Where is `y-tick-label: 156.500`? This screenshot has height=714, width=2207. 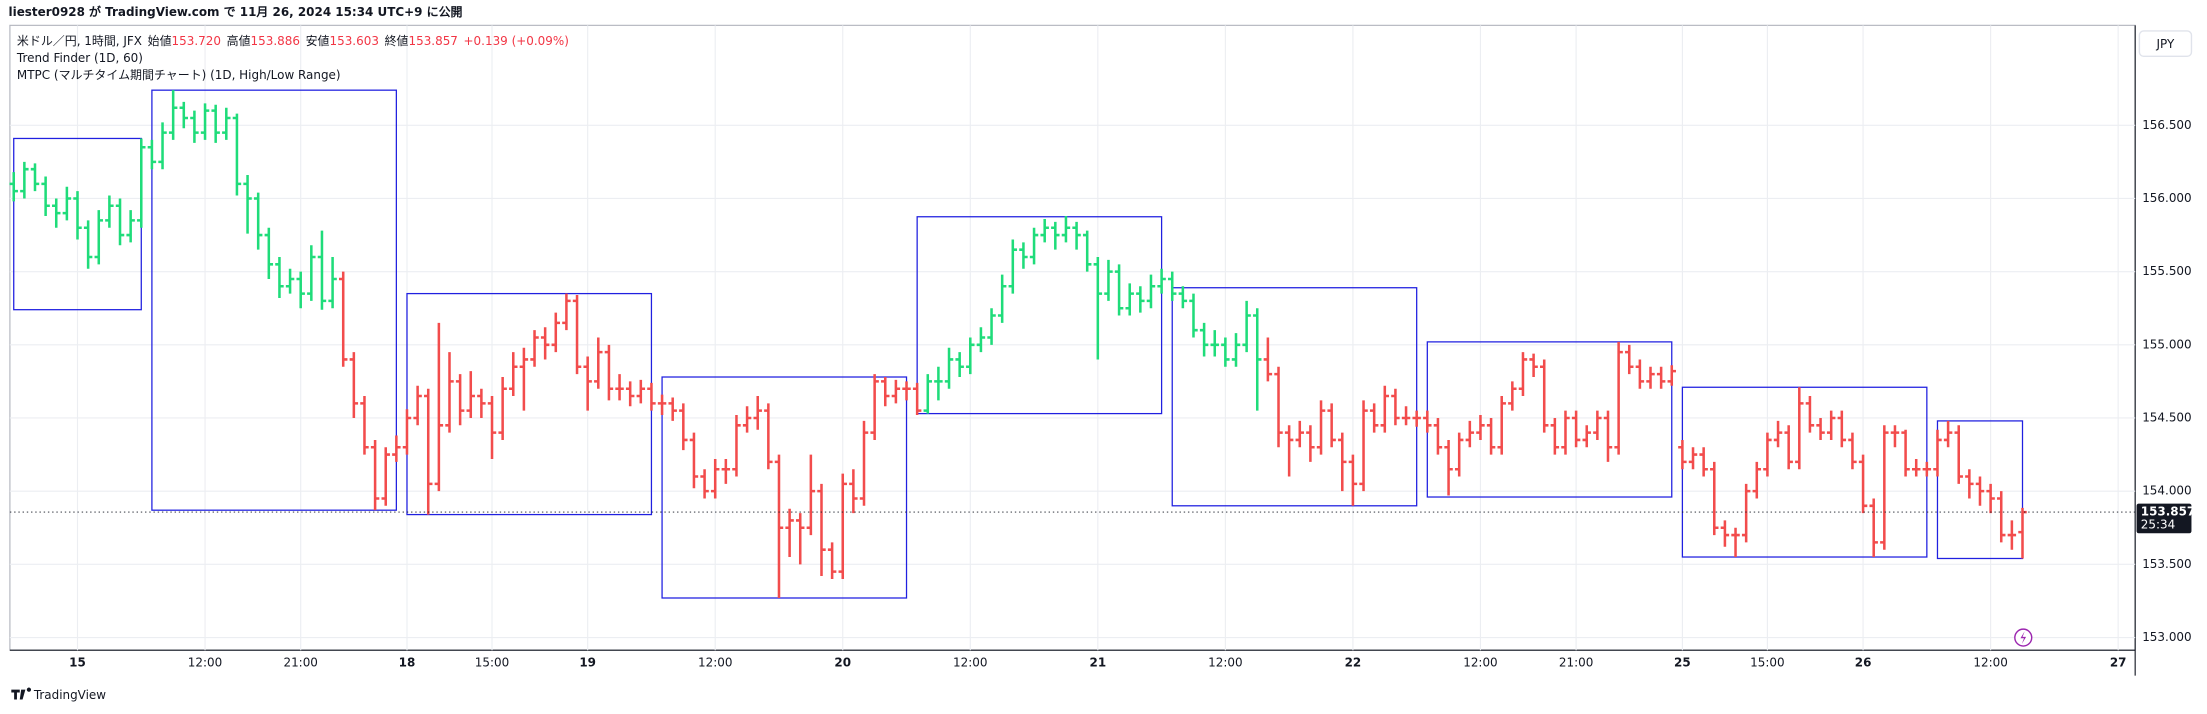 y-tick-label: 156.500 is located at coordinates (2166, 125).